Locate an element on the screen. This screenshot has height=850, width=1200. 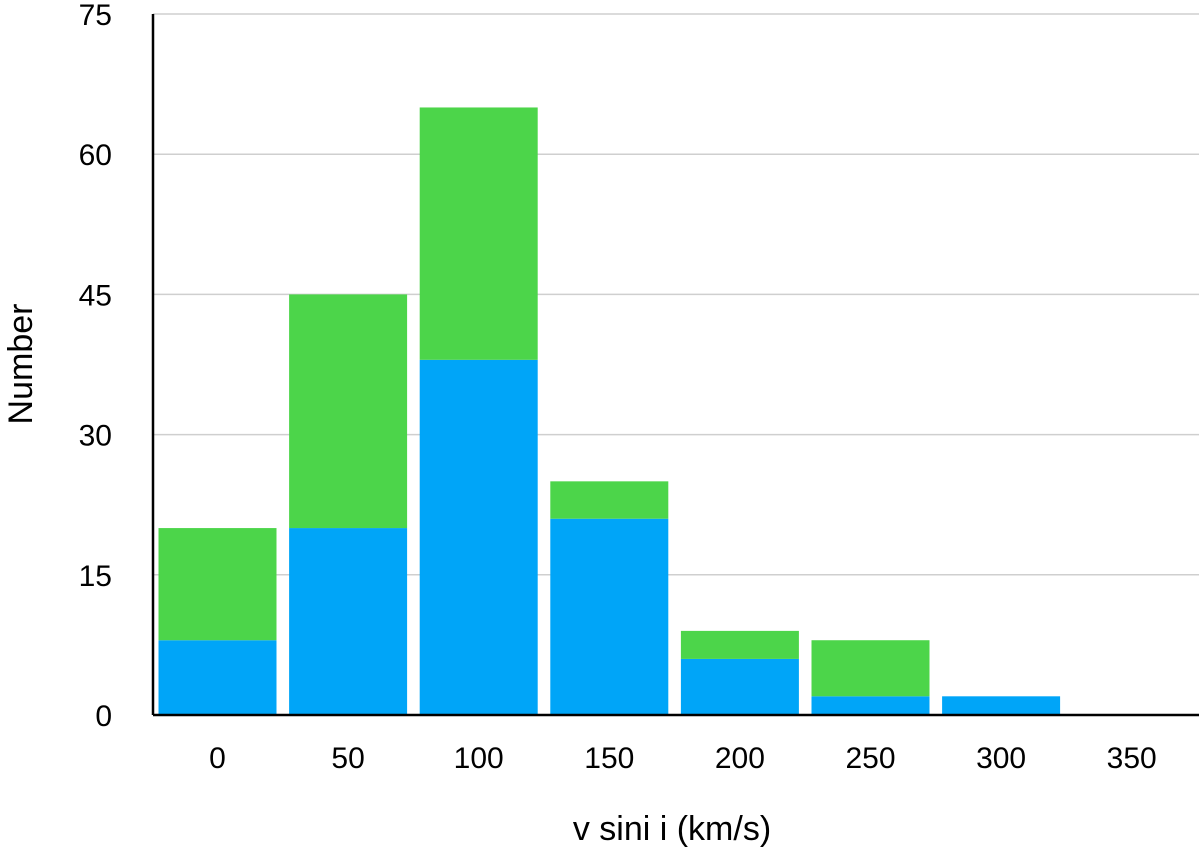
y-tick-labels: 0 15 30 45 60 75 is located at coordinates (95, 366).